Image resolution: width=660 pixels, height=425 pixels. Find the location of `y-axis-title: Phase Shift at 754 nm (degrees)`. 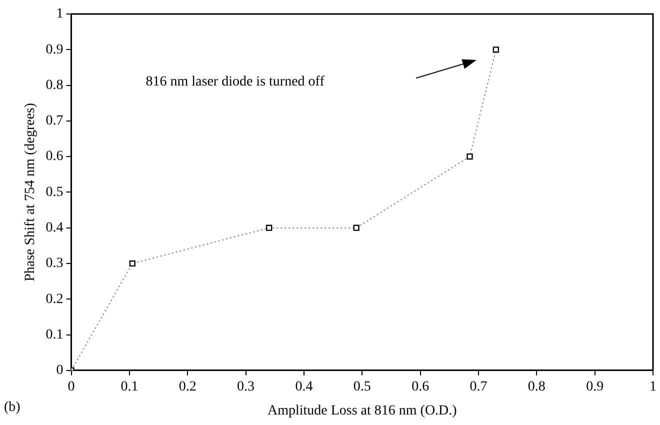

y-axis-title: Phase Shift at 754 nm (degrees) is located at coordinates (30, 192).